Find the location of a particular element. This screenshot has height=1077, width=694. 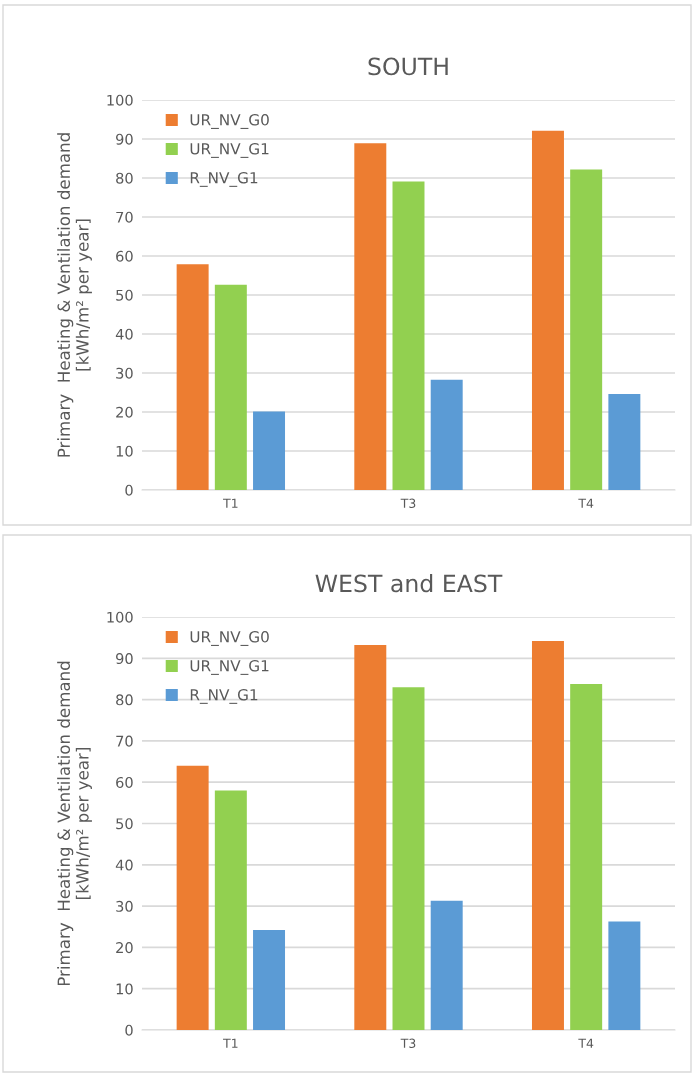

chart-title: WEST and EAST is located at coordinates (409, 583).